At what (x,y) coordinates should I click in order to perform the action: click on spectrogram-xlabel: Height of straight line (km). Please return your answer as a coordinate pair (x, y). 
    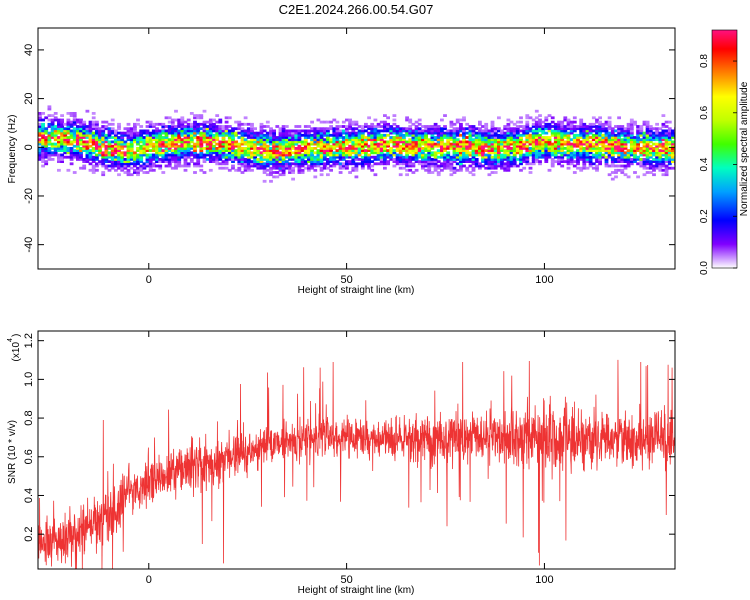
    Looking at the image, I should click on (356, 290).